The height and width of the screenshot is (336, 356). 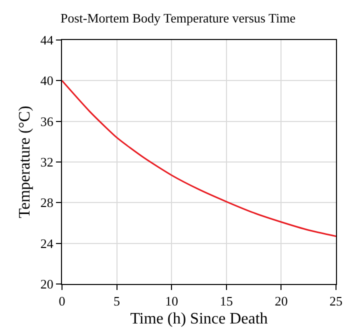 What do you see at coordinates (47, 243) in the screenshot?
I see `y-tick-label: 24` at bounding box center [47, 243].